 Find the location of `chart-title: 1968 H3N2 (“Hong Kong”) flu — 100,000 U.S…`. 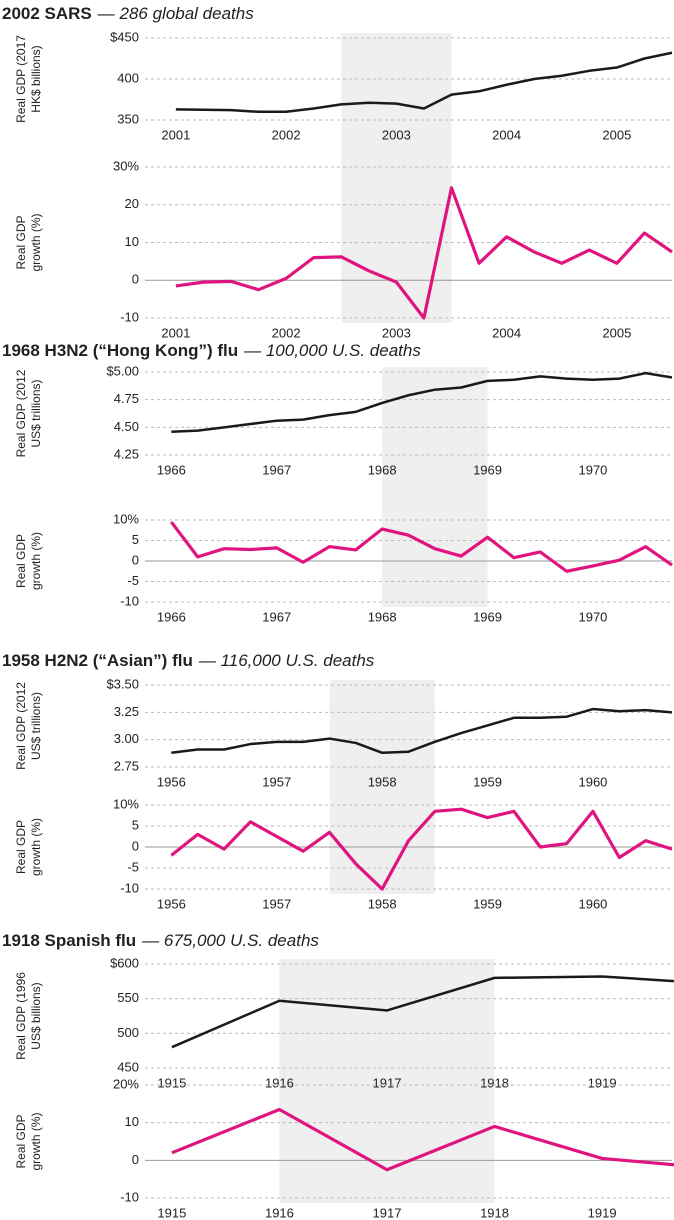

chart-title: 1968 H3N2 (“Hong Kong”) flu — 100,000 U.S… is located at coordinates (211, 350).